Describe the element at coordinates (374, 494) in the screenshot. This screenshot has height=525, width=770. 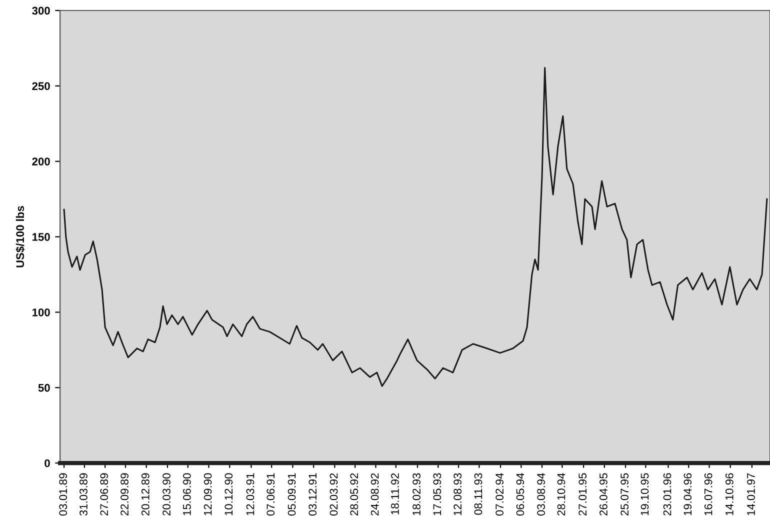
I see `x-tick-label: 24.08.92` at that location.